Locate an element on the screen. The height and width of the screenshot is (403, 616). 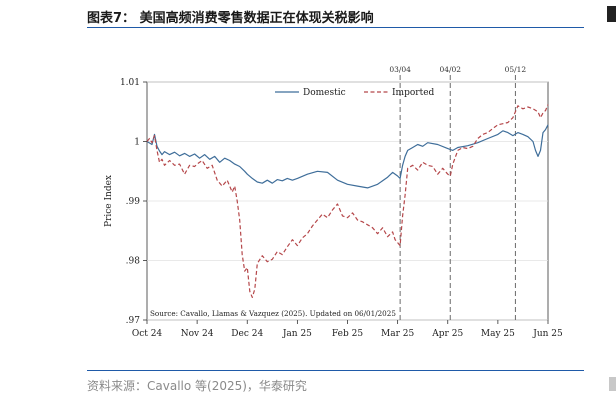
annotation-label: 03/04 is located at coordinates (400, 69).